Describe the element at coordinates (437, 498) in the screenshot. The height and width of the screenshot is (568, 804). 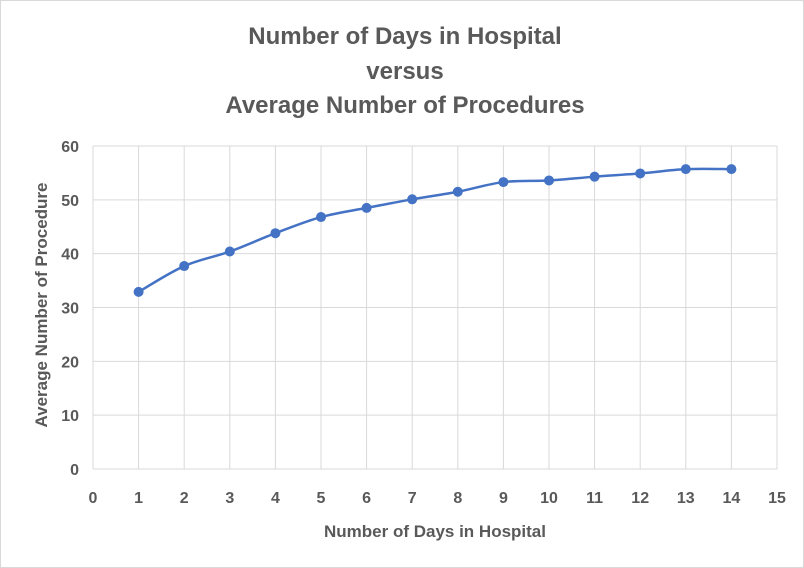
I see `x-tick-labels: 0 1 2 3 4 5 6 7 8 9 10 11 12 13 14 15` at that location.